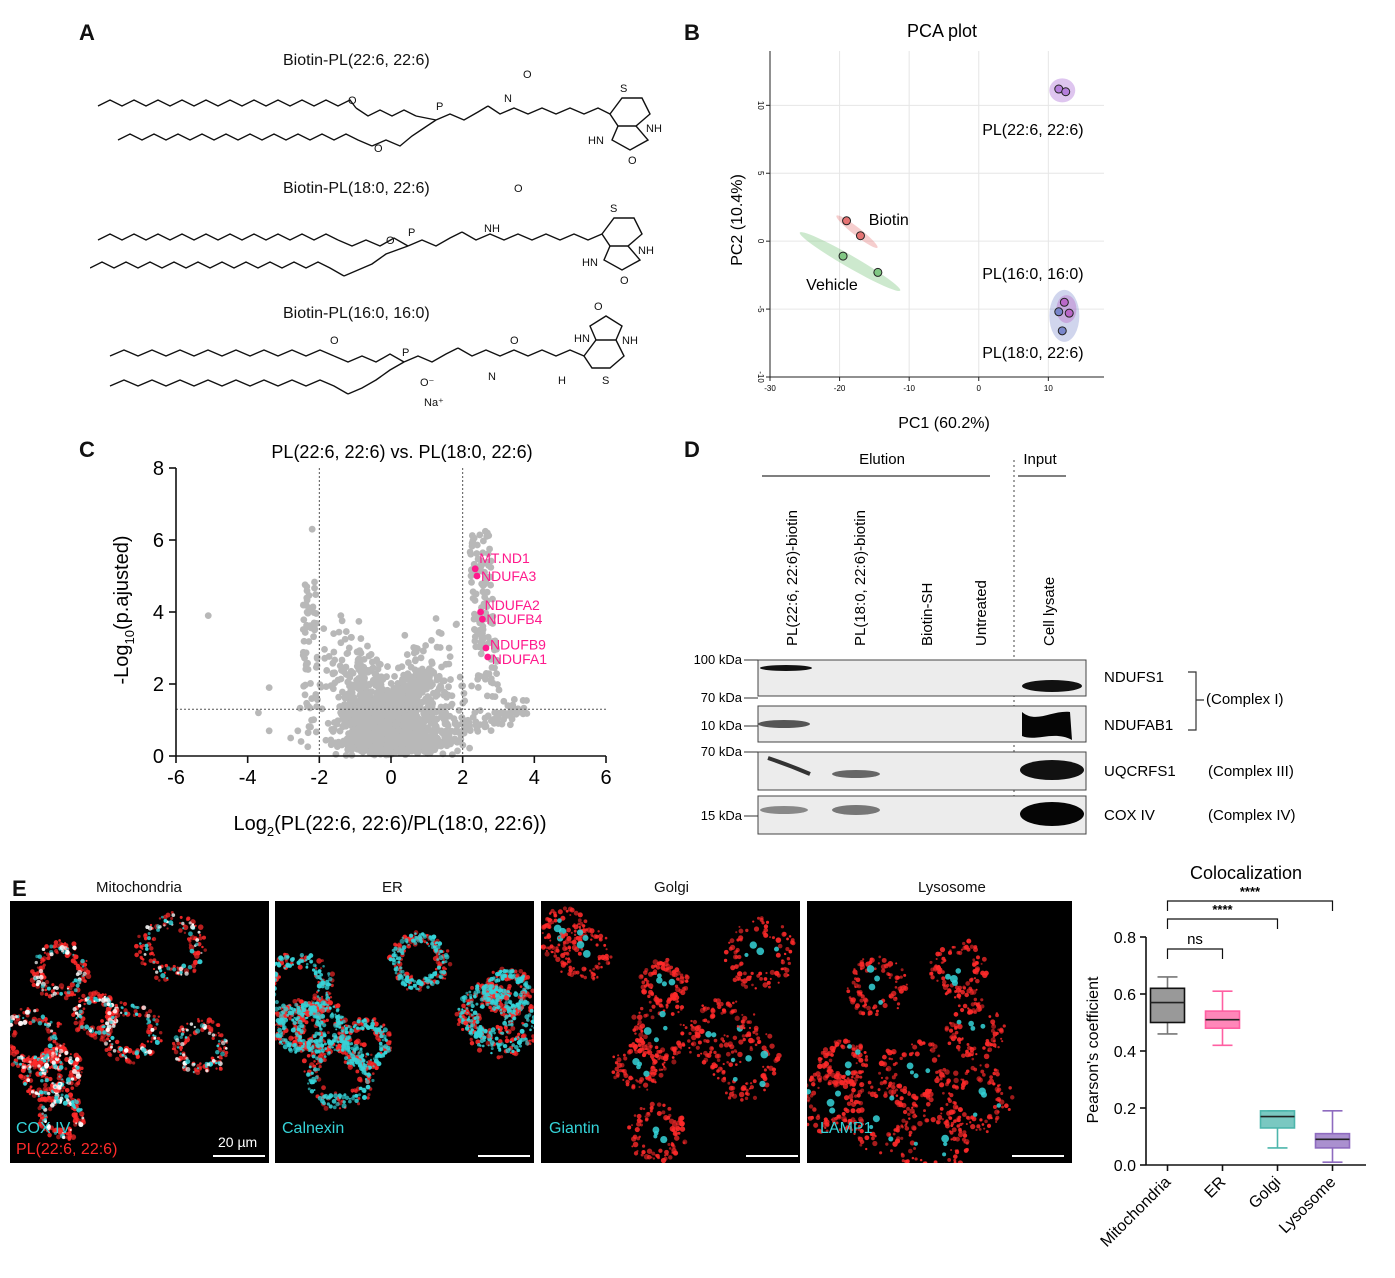  Describe the element at coordinates (390, 826) in the screenshot. I see `volcano-x-label: Log2(PL(22:6, 22:6)/PL(18:0, 22:6))` at that location.